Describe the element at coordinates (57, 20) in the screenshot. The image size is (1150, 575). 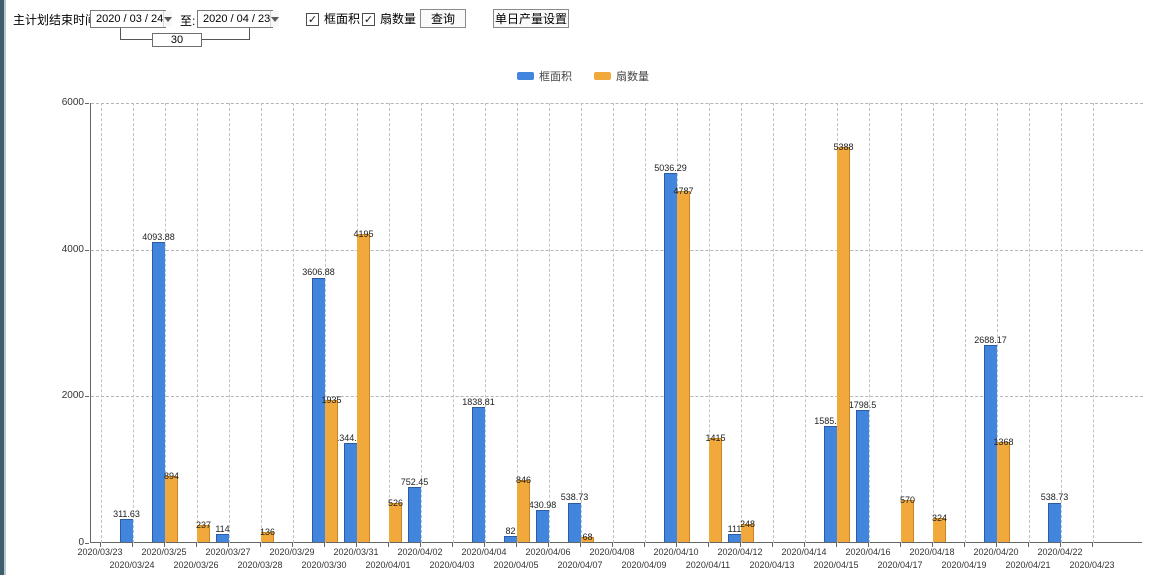
I see `plan-end-time-label-text: 主计划结束时间:` at that location.